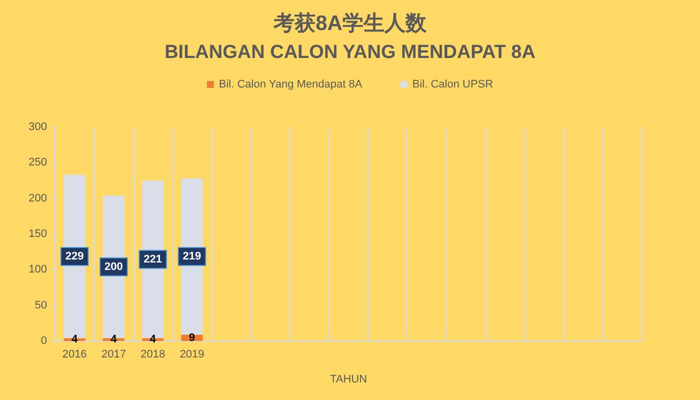 The width and height of the screenshot is (700, 400). I want to click on x-tick-label: 2018, so click(153, 354).